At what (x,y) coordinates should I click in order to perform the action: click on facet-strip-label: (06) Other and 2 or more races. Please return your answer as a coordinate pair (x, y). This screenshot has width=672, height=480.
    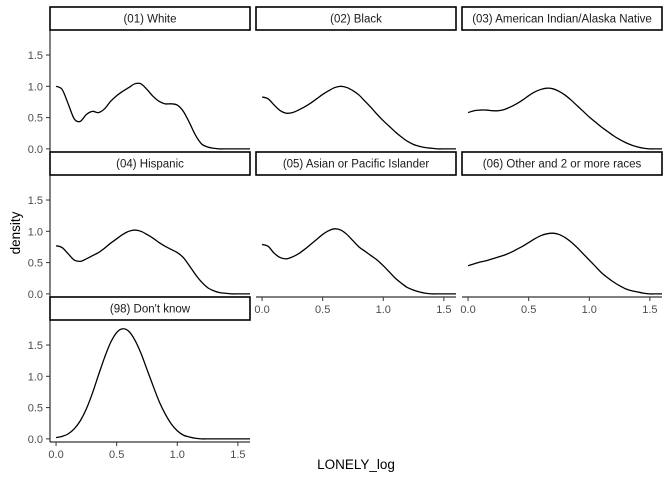
    Looking at the image, I should click on (562, 165).